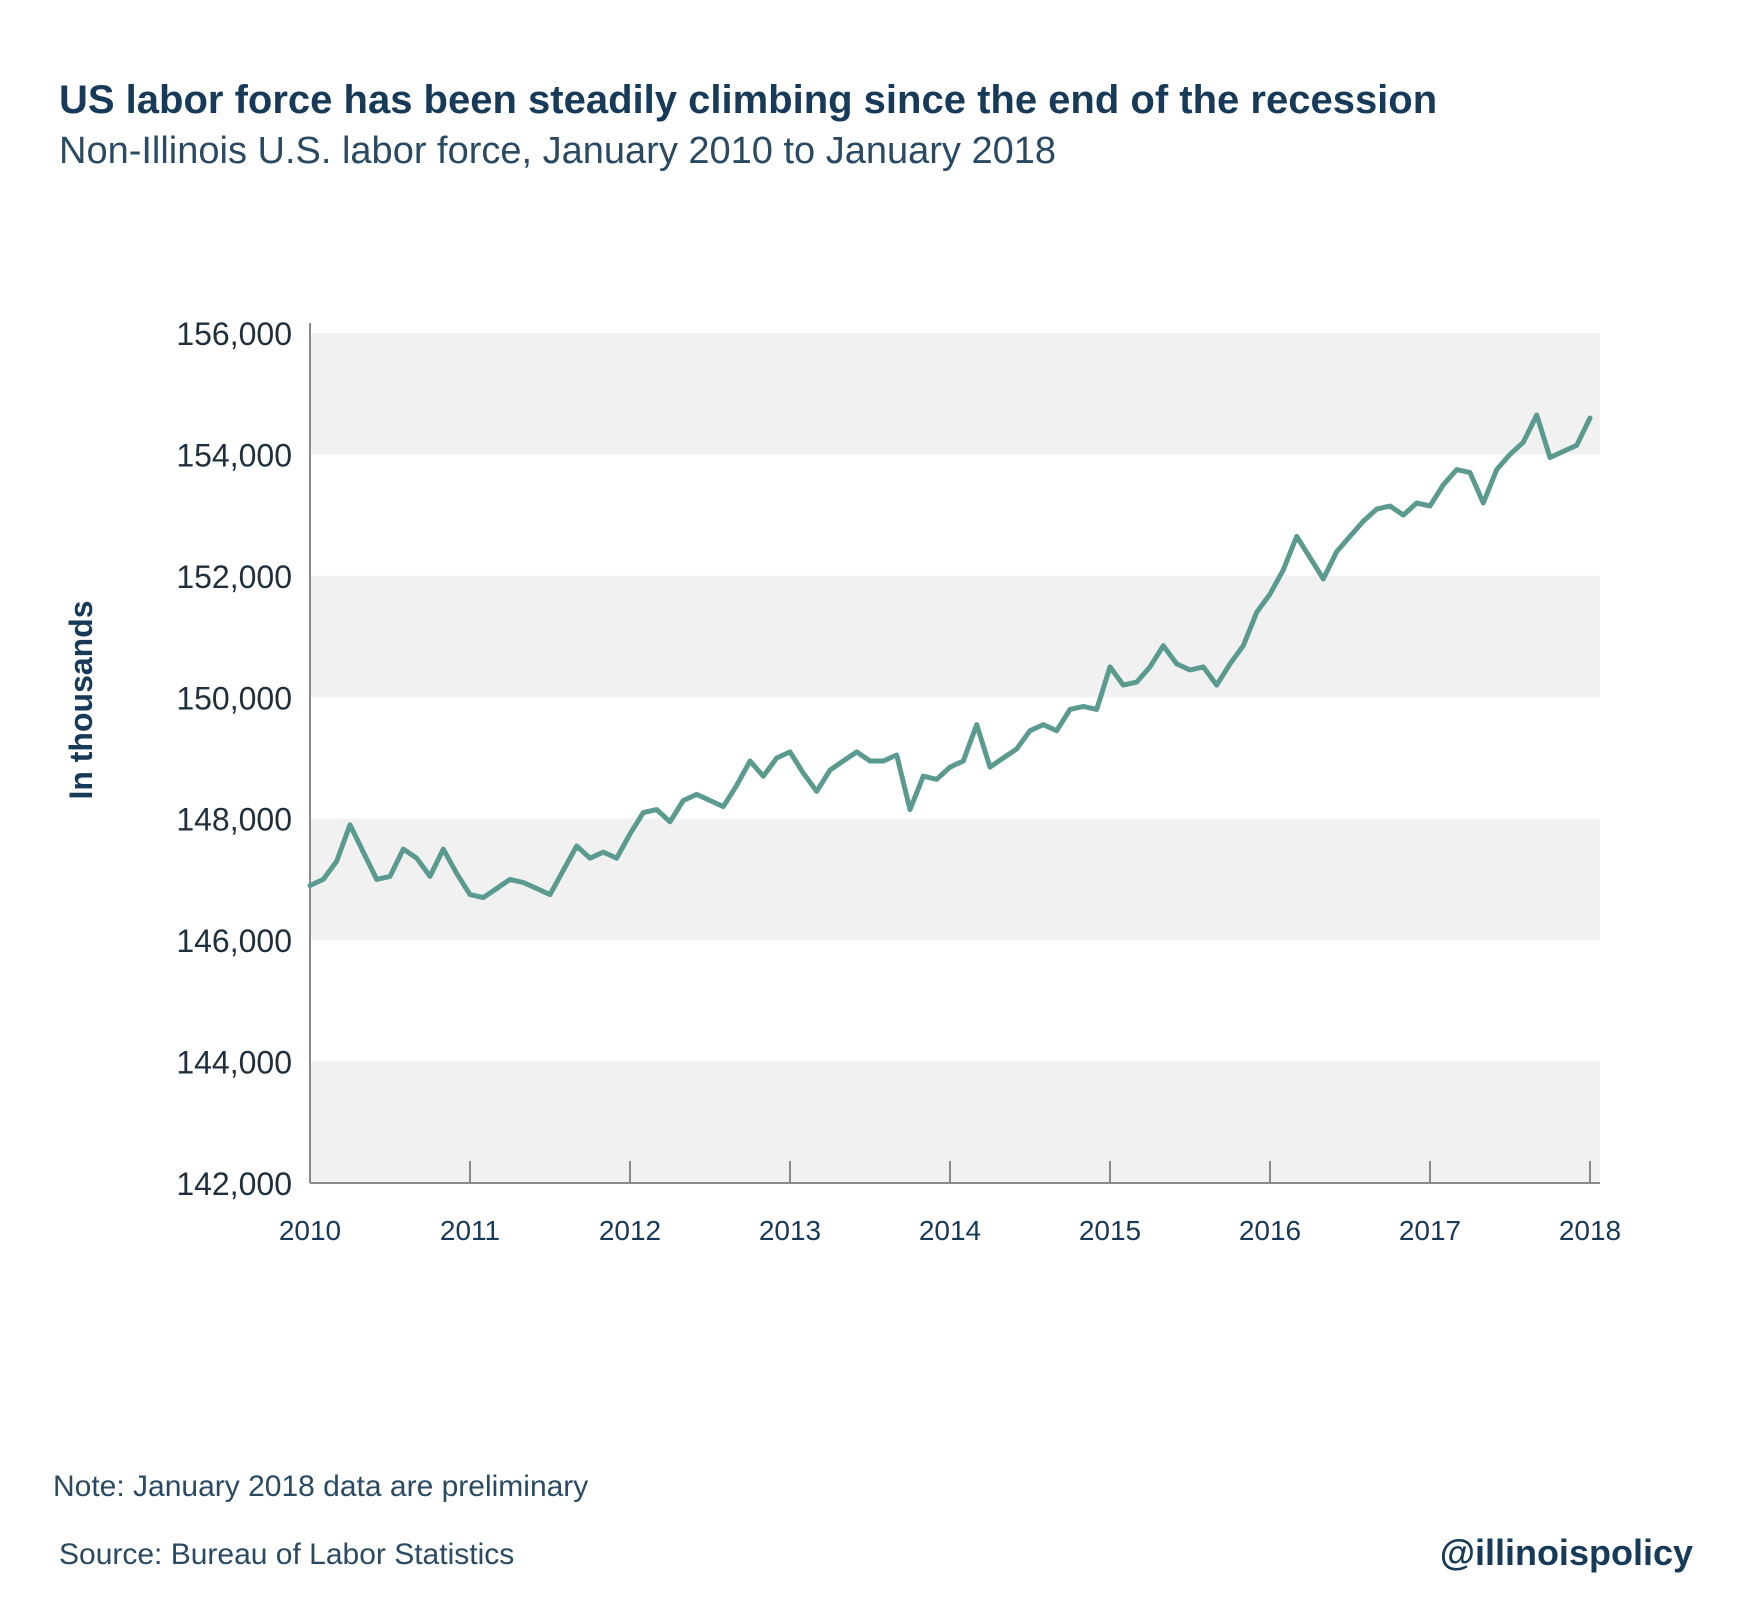 This screenshot has width=1751, height=1610. What do you see at coordinates (1110, 1230) in the screenshot?
I see `x-tick-label: 2015` at bounding box center [1110, 1230].